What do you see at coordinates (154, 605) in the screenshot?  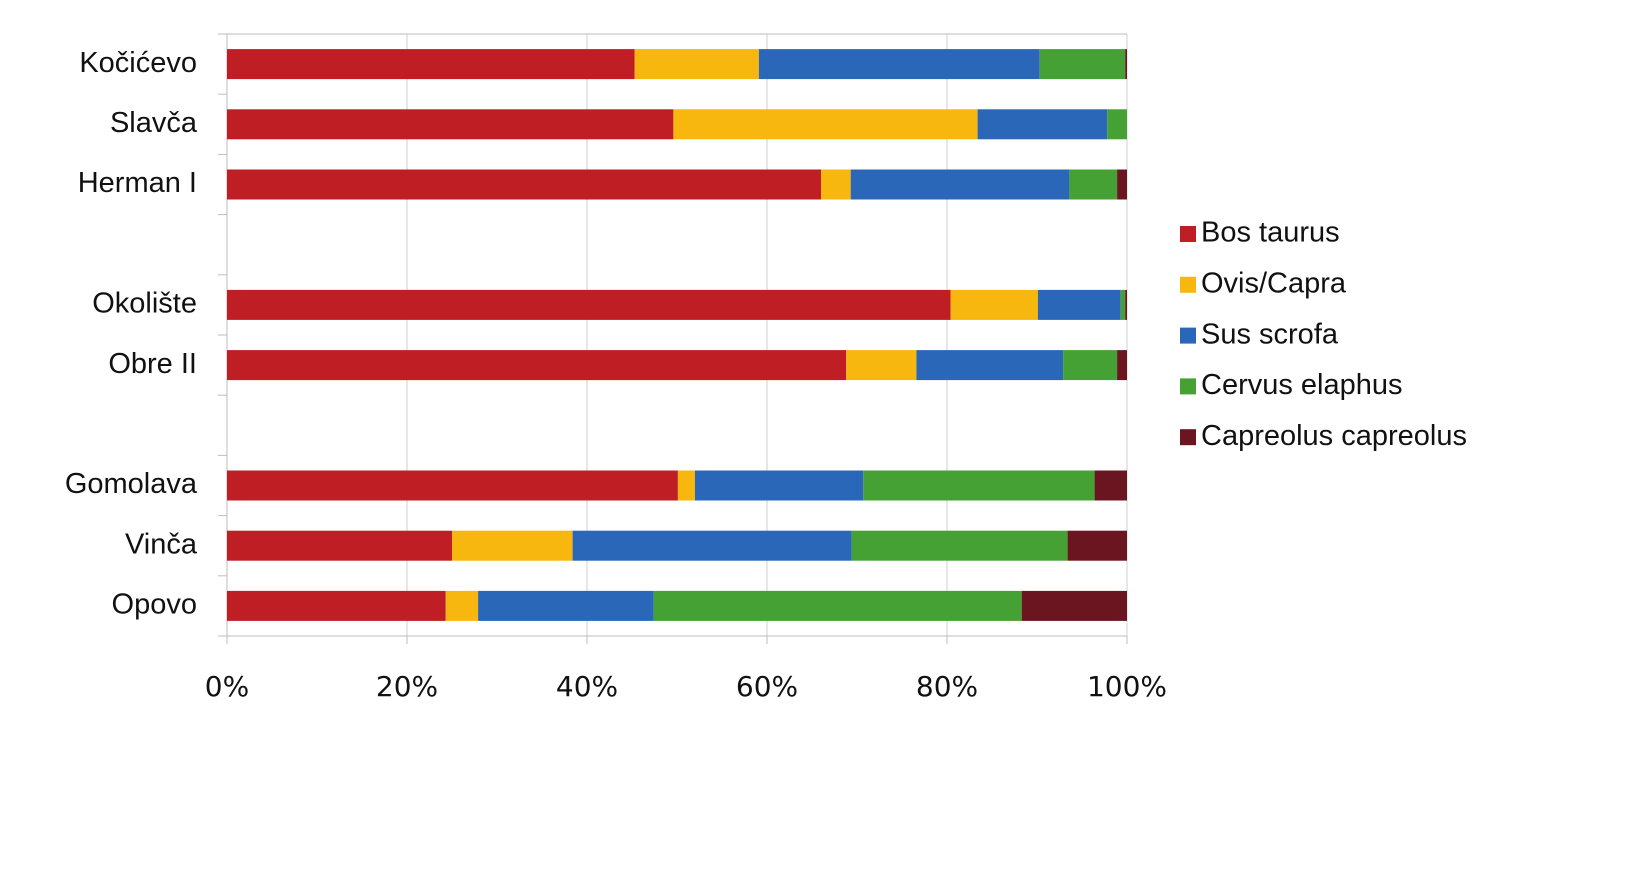 I see `y-tick-label: Opovo` at bounding box center [154, 605].